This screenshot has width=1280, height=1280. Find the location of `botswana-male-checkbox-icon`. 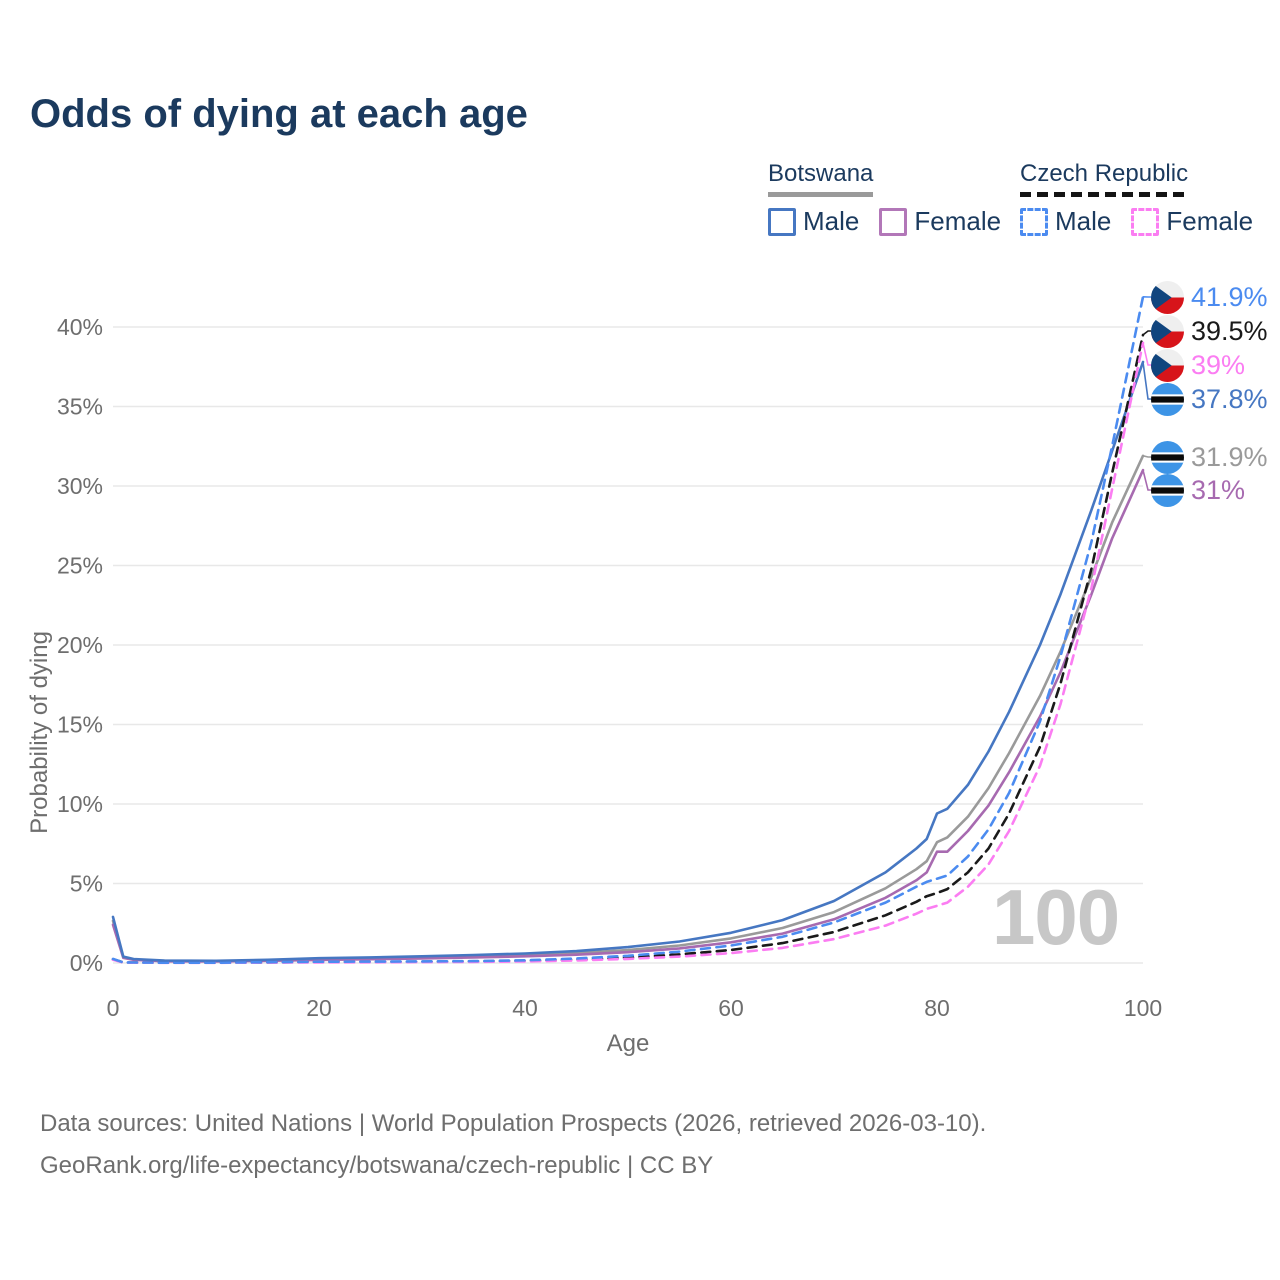

botswana-male-checkbox-icon is located at coordinates (782, 221).